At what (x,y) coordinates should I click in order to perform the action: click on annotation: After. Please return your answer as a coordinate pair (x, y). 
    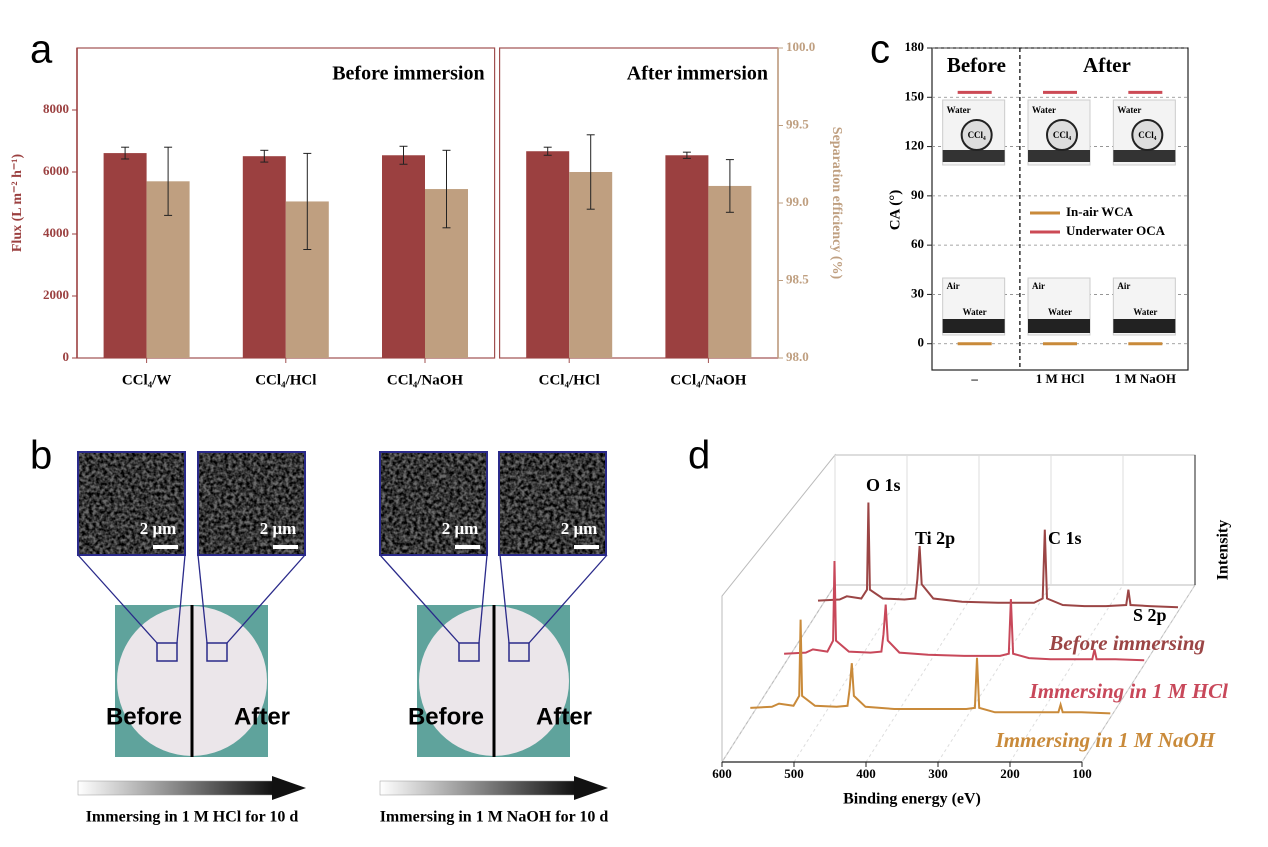
    Looking at the image, I should click on (1107, 65).